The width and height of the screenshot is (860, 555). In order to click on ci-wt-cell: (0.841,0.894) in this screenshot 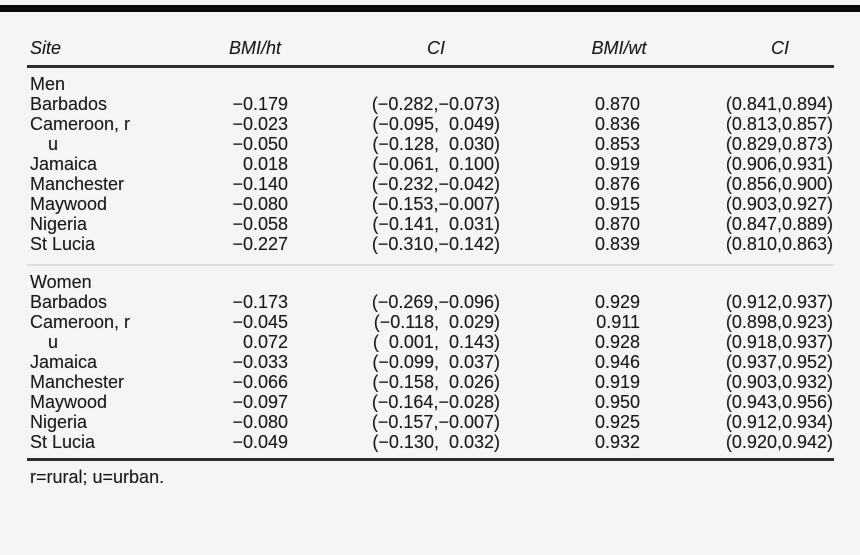, I will do `click(779, 104)`.